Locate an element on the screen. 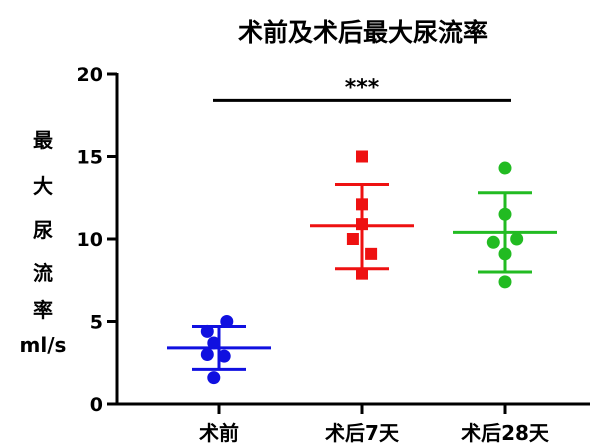  y-axis-label-line: 大 is located at coordinates (43, 186).